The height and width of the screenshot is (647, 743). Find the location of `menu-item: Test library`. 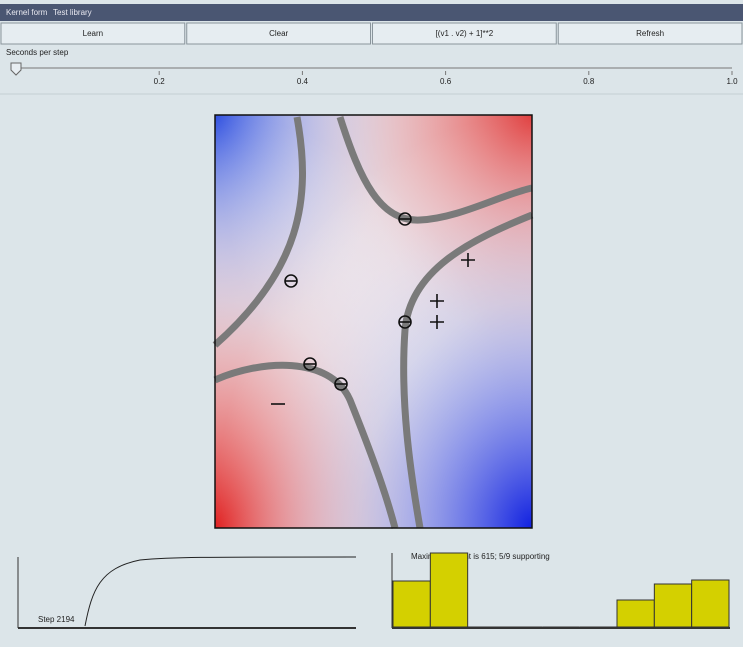

menu-item: Test library is located at coordinates (72, 12).